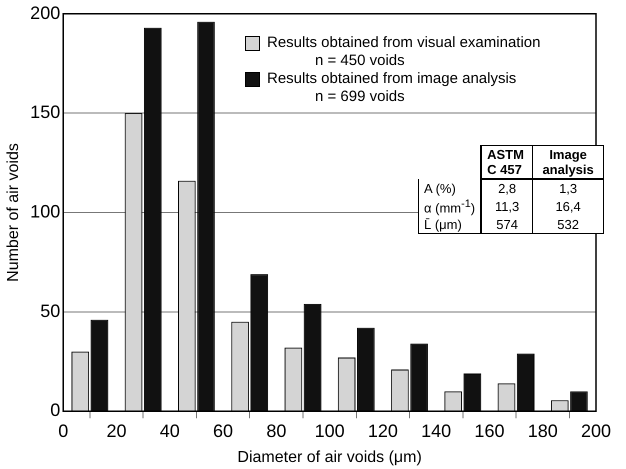 This screenshot has width=626, height=469. Describe the element at coordinates (450, 188) in the screenshot. I see `annotation: A (%)` at that location.